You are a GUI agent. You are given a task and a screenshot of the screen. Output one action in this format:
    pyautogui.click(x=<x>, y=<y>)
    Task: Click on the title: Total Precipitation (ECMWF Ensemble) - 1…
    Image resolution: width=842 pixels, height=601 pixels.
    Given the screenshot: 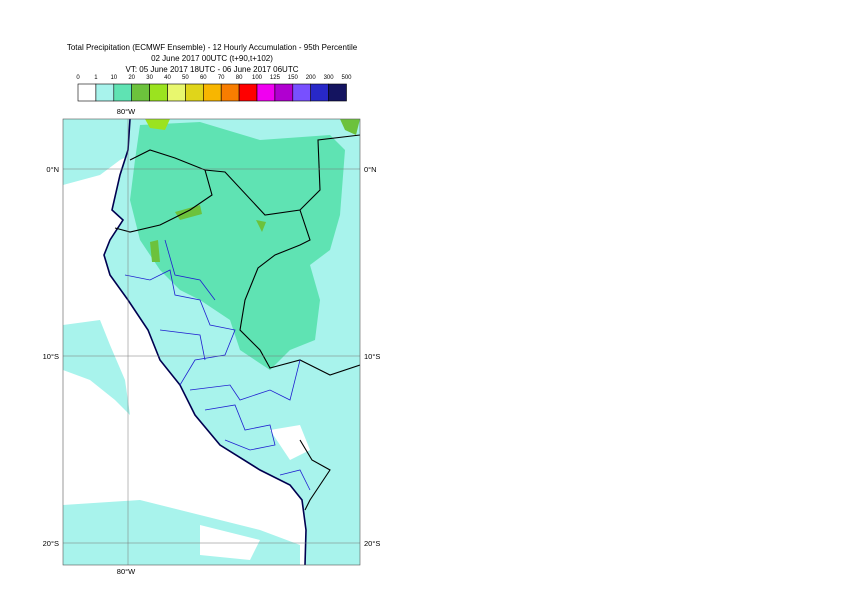 What is the action you would take?
    pyautogui.click(x=212, y=47)
    